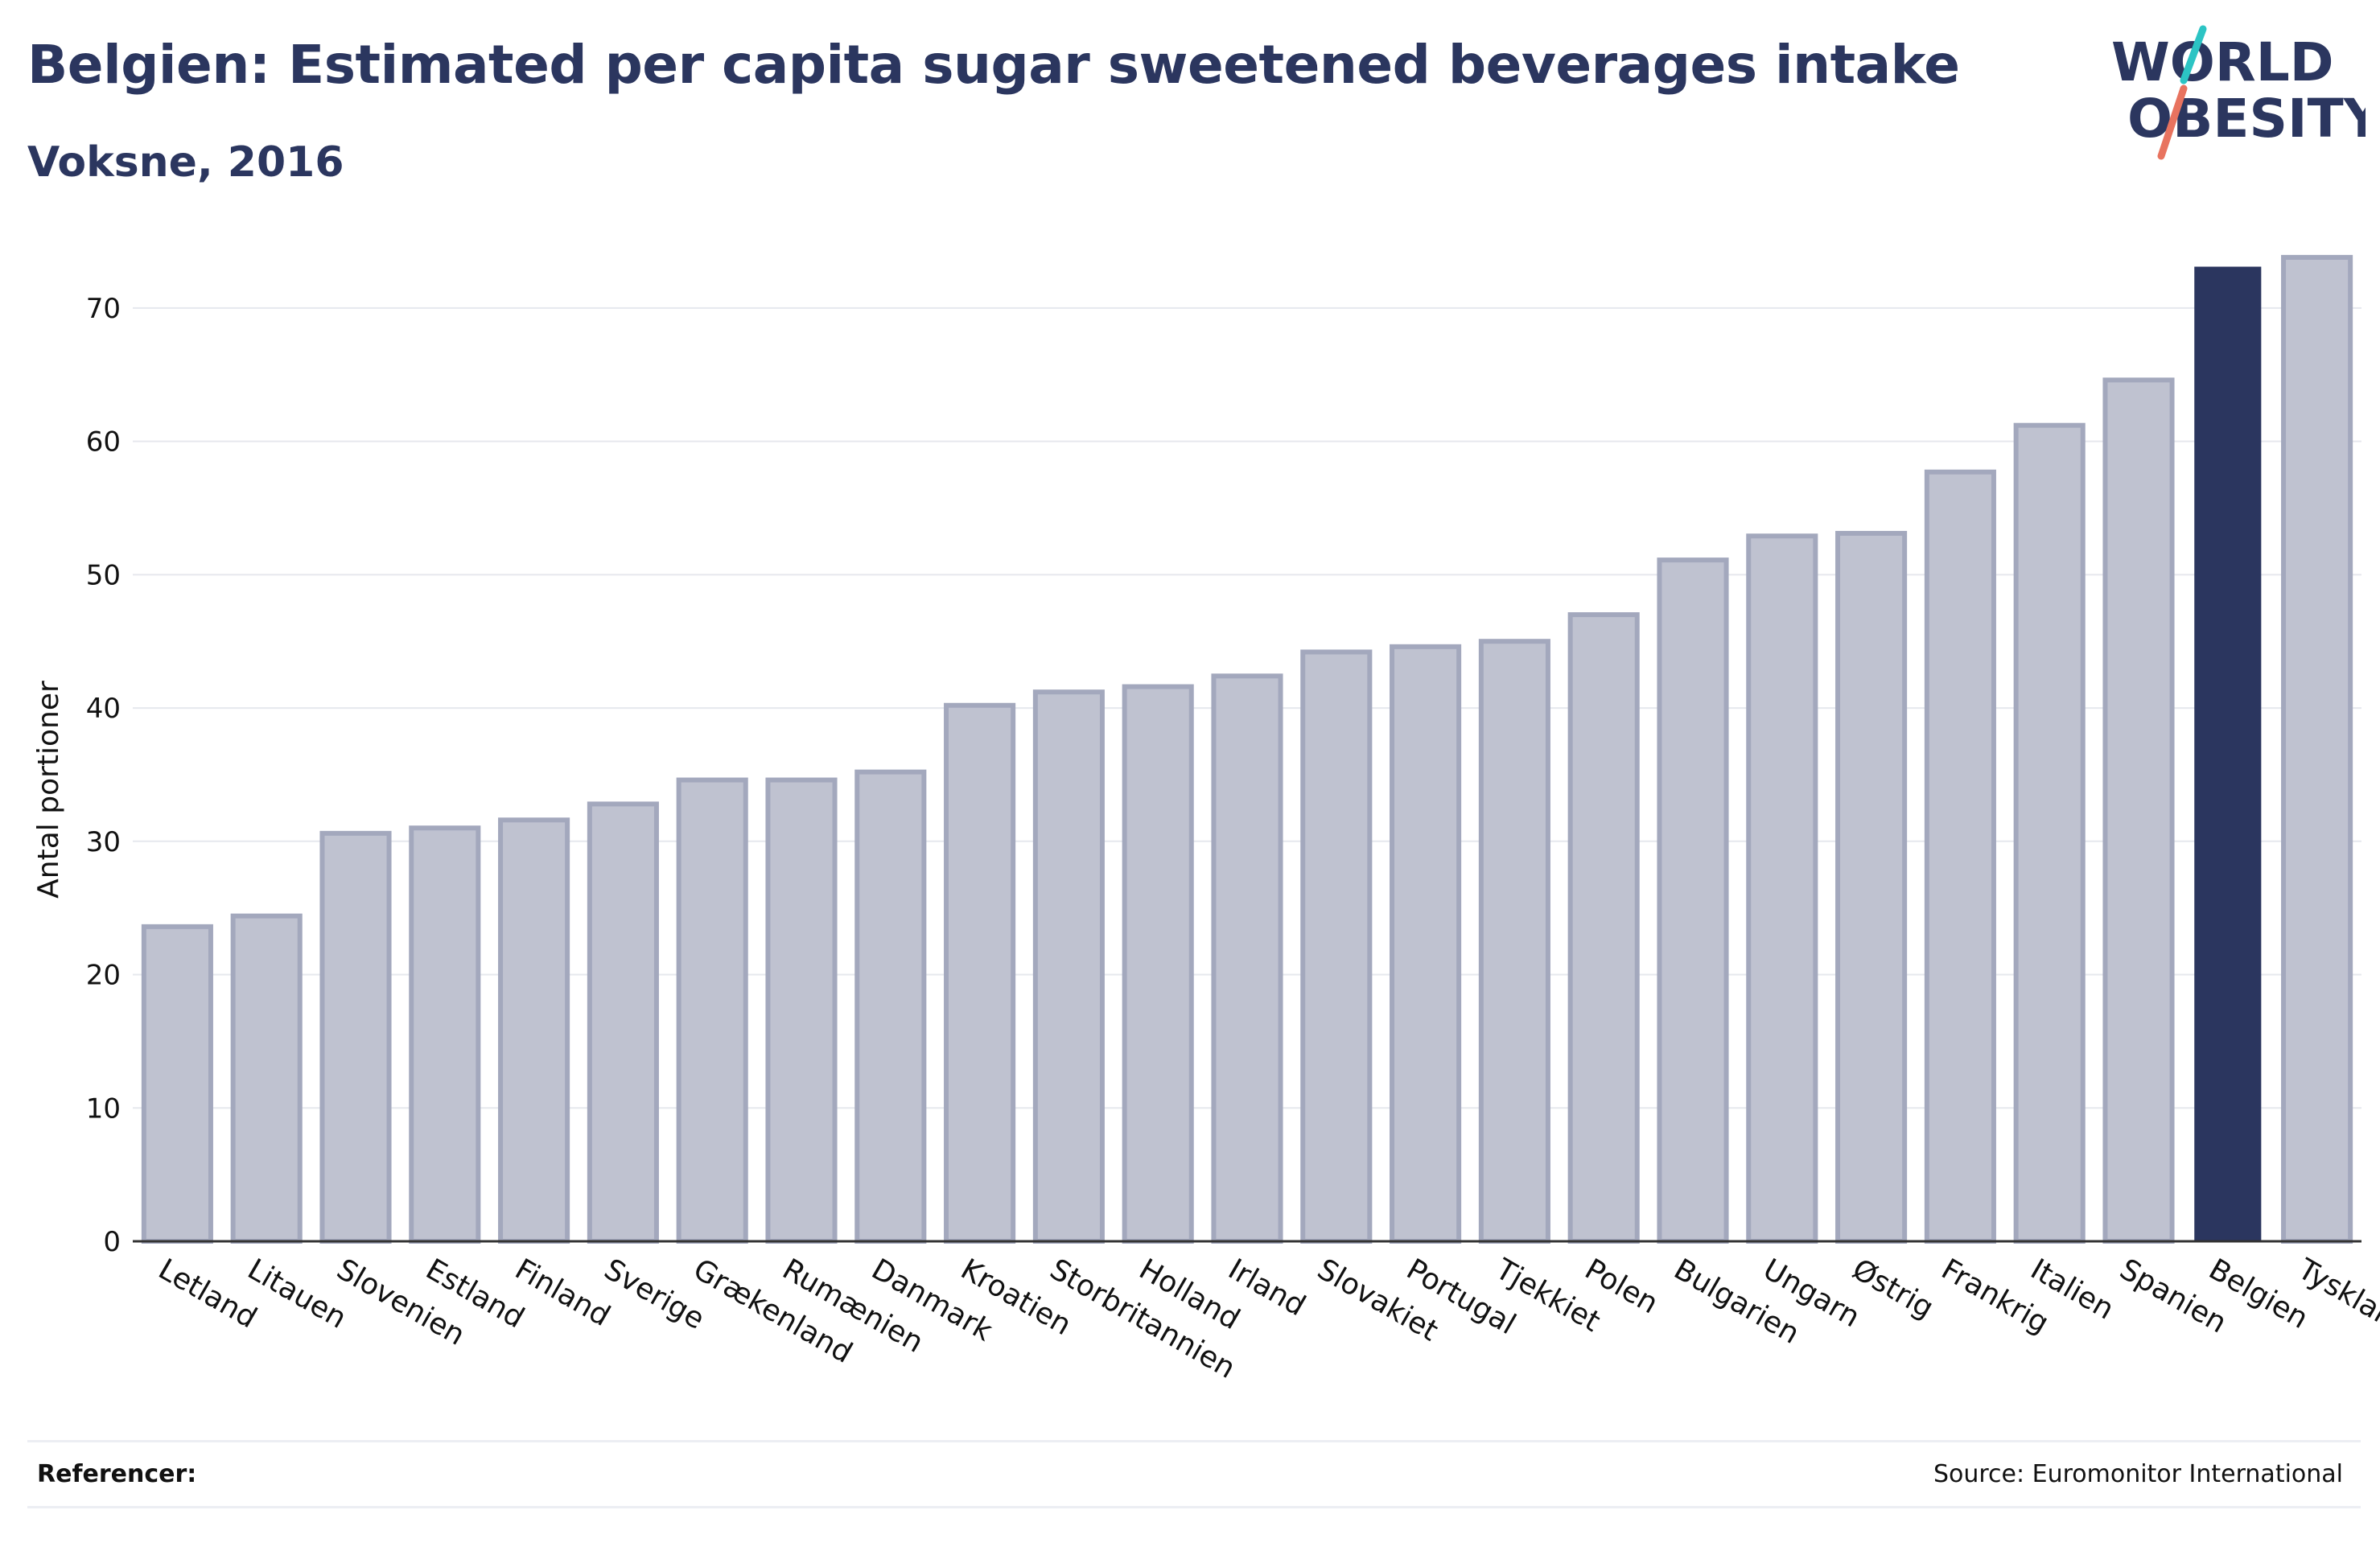 The width and height of the screenshot is (2380, 1547). What do you see at coordinates (654, 1294) in the screenshot?
I see `x-tick-label: Sverige` at bounding box center [654, 1294].